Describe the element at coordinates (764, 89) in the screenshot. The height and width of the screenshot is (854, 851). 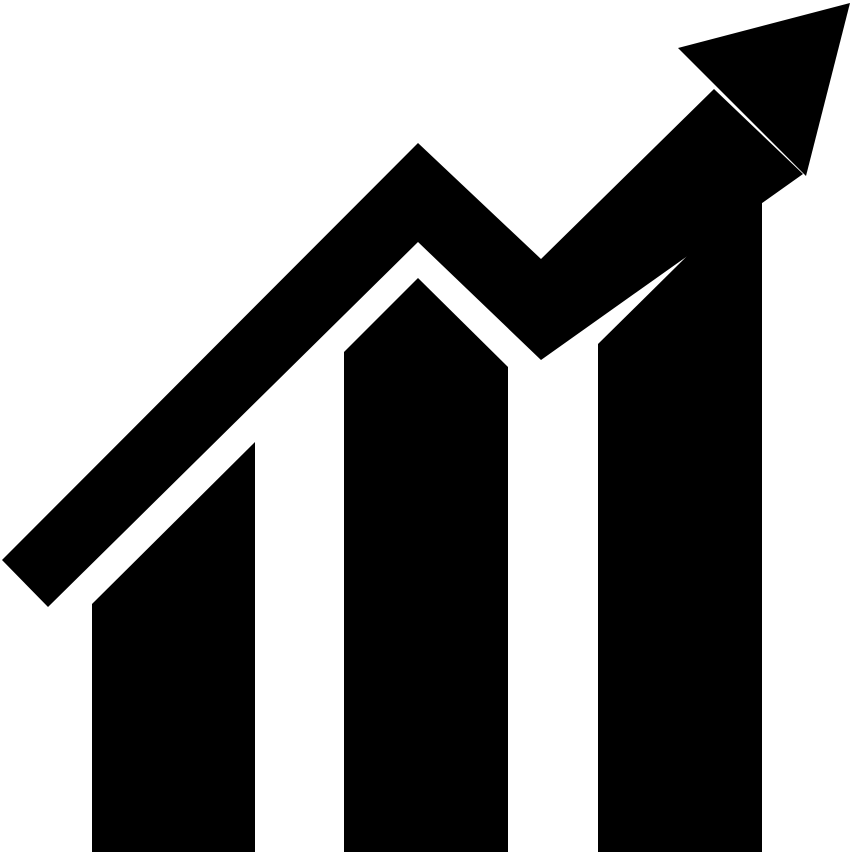
I see `arrow-head-icon` at that location.